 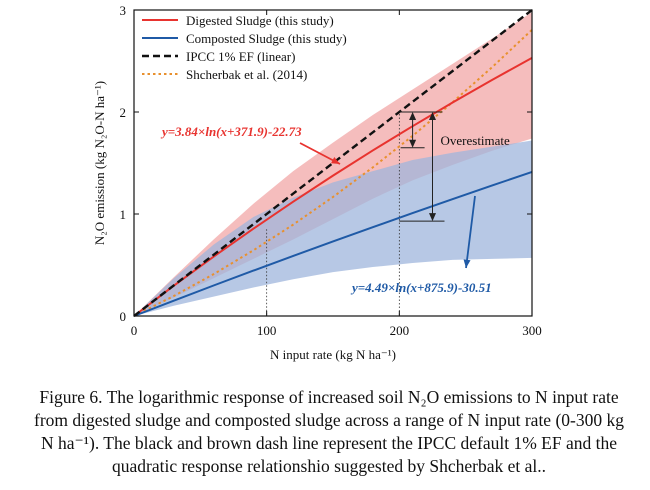 What do you see at coordinates (413, 143) in the screenshot?
I see `bracket-arrow-small-head-bottom` at bounding box center [413, 143].